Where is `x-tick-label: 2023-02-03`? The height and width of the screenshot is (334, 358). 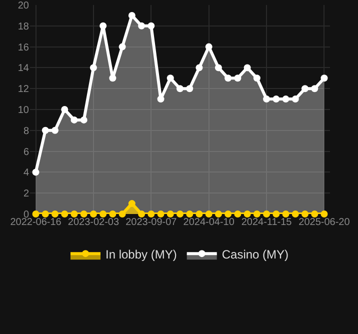 x-tick-label: 2023-02-03 is located at coordinates (94, 222).